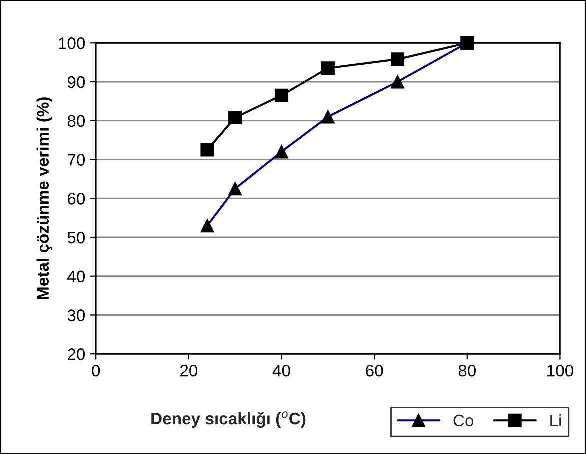  What do you see at coordinates (96, 370) in the screenshot?
I see `x-tick-label: 0` at bounding box center [96, 370].